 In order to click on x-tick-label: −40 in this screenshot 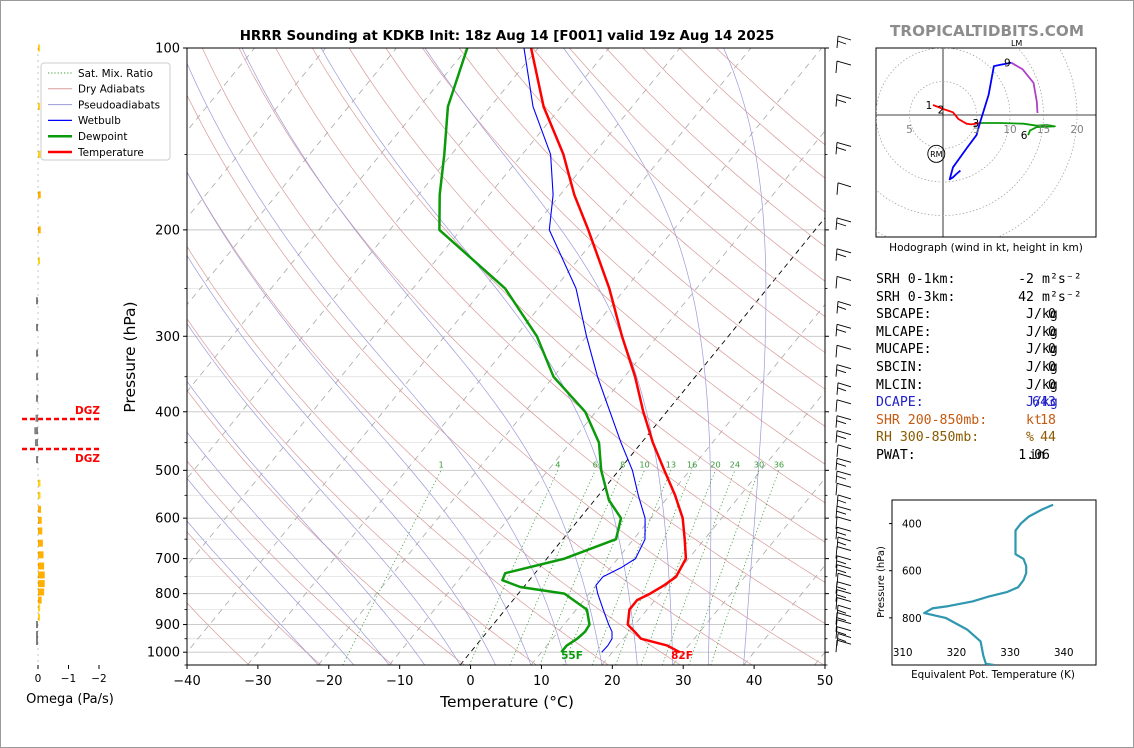, I will do `click(186, 681)`.